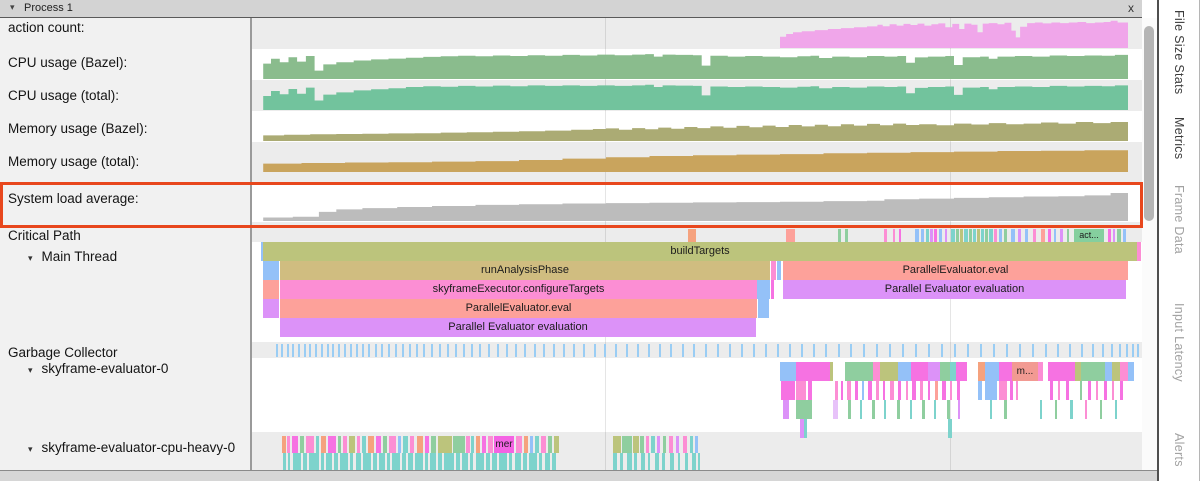 The image size is (1200, 481). What do you see at coordinates (1131, 8) in the screenshot?
I see `close-button: x` at bounding box center [1131, 8].